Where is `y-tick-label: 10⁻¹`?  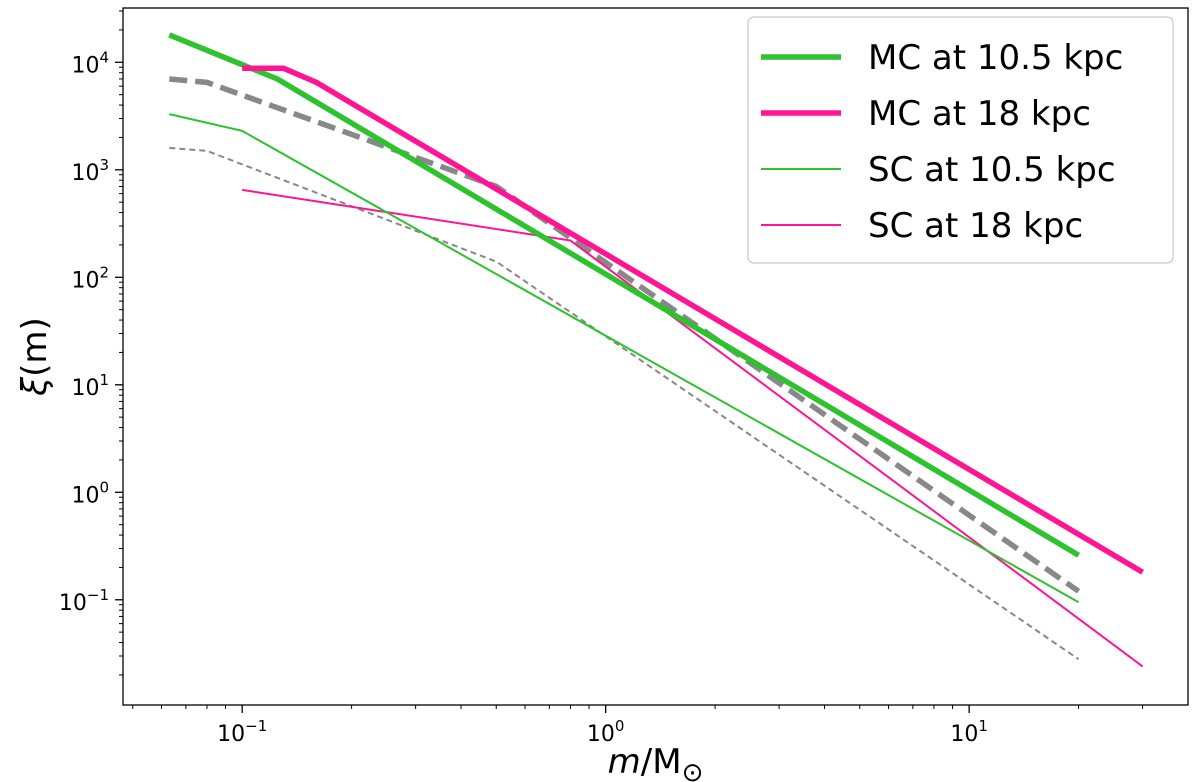 y-tick-label: 10⁻¹ is located at coordinates (84, 601).